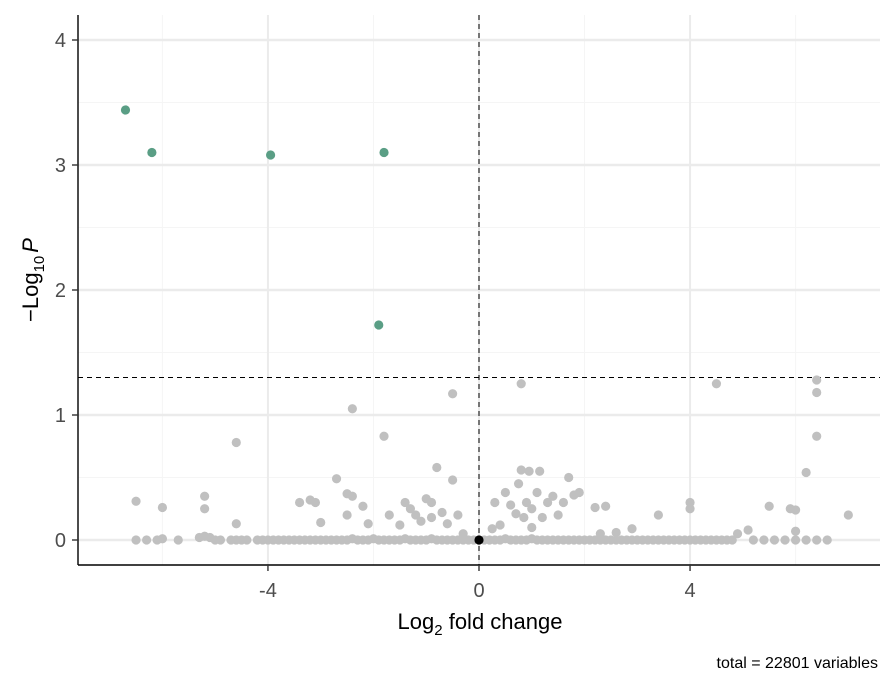  I want to click on y-tick-label: 1, so click(60, 416).